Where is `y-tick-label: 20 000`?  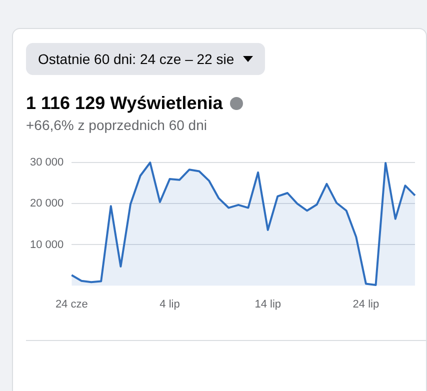
y-tick-label: 20 000 is located at coordinates (47, 204).